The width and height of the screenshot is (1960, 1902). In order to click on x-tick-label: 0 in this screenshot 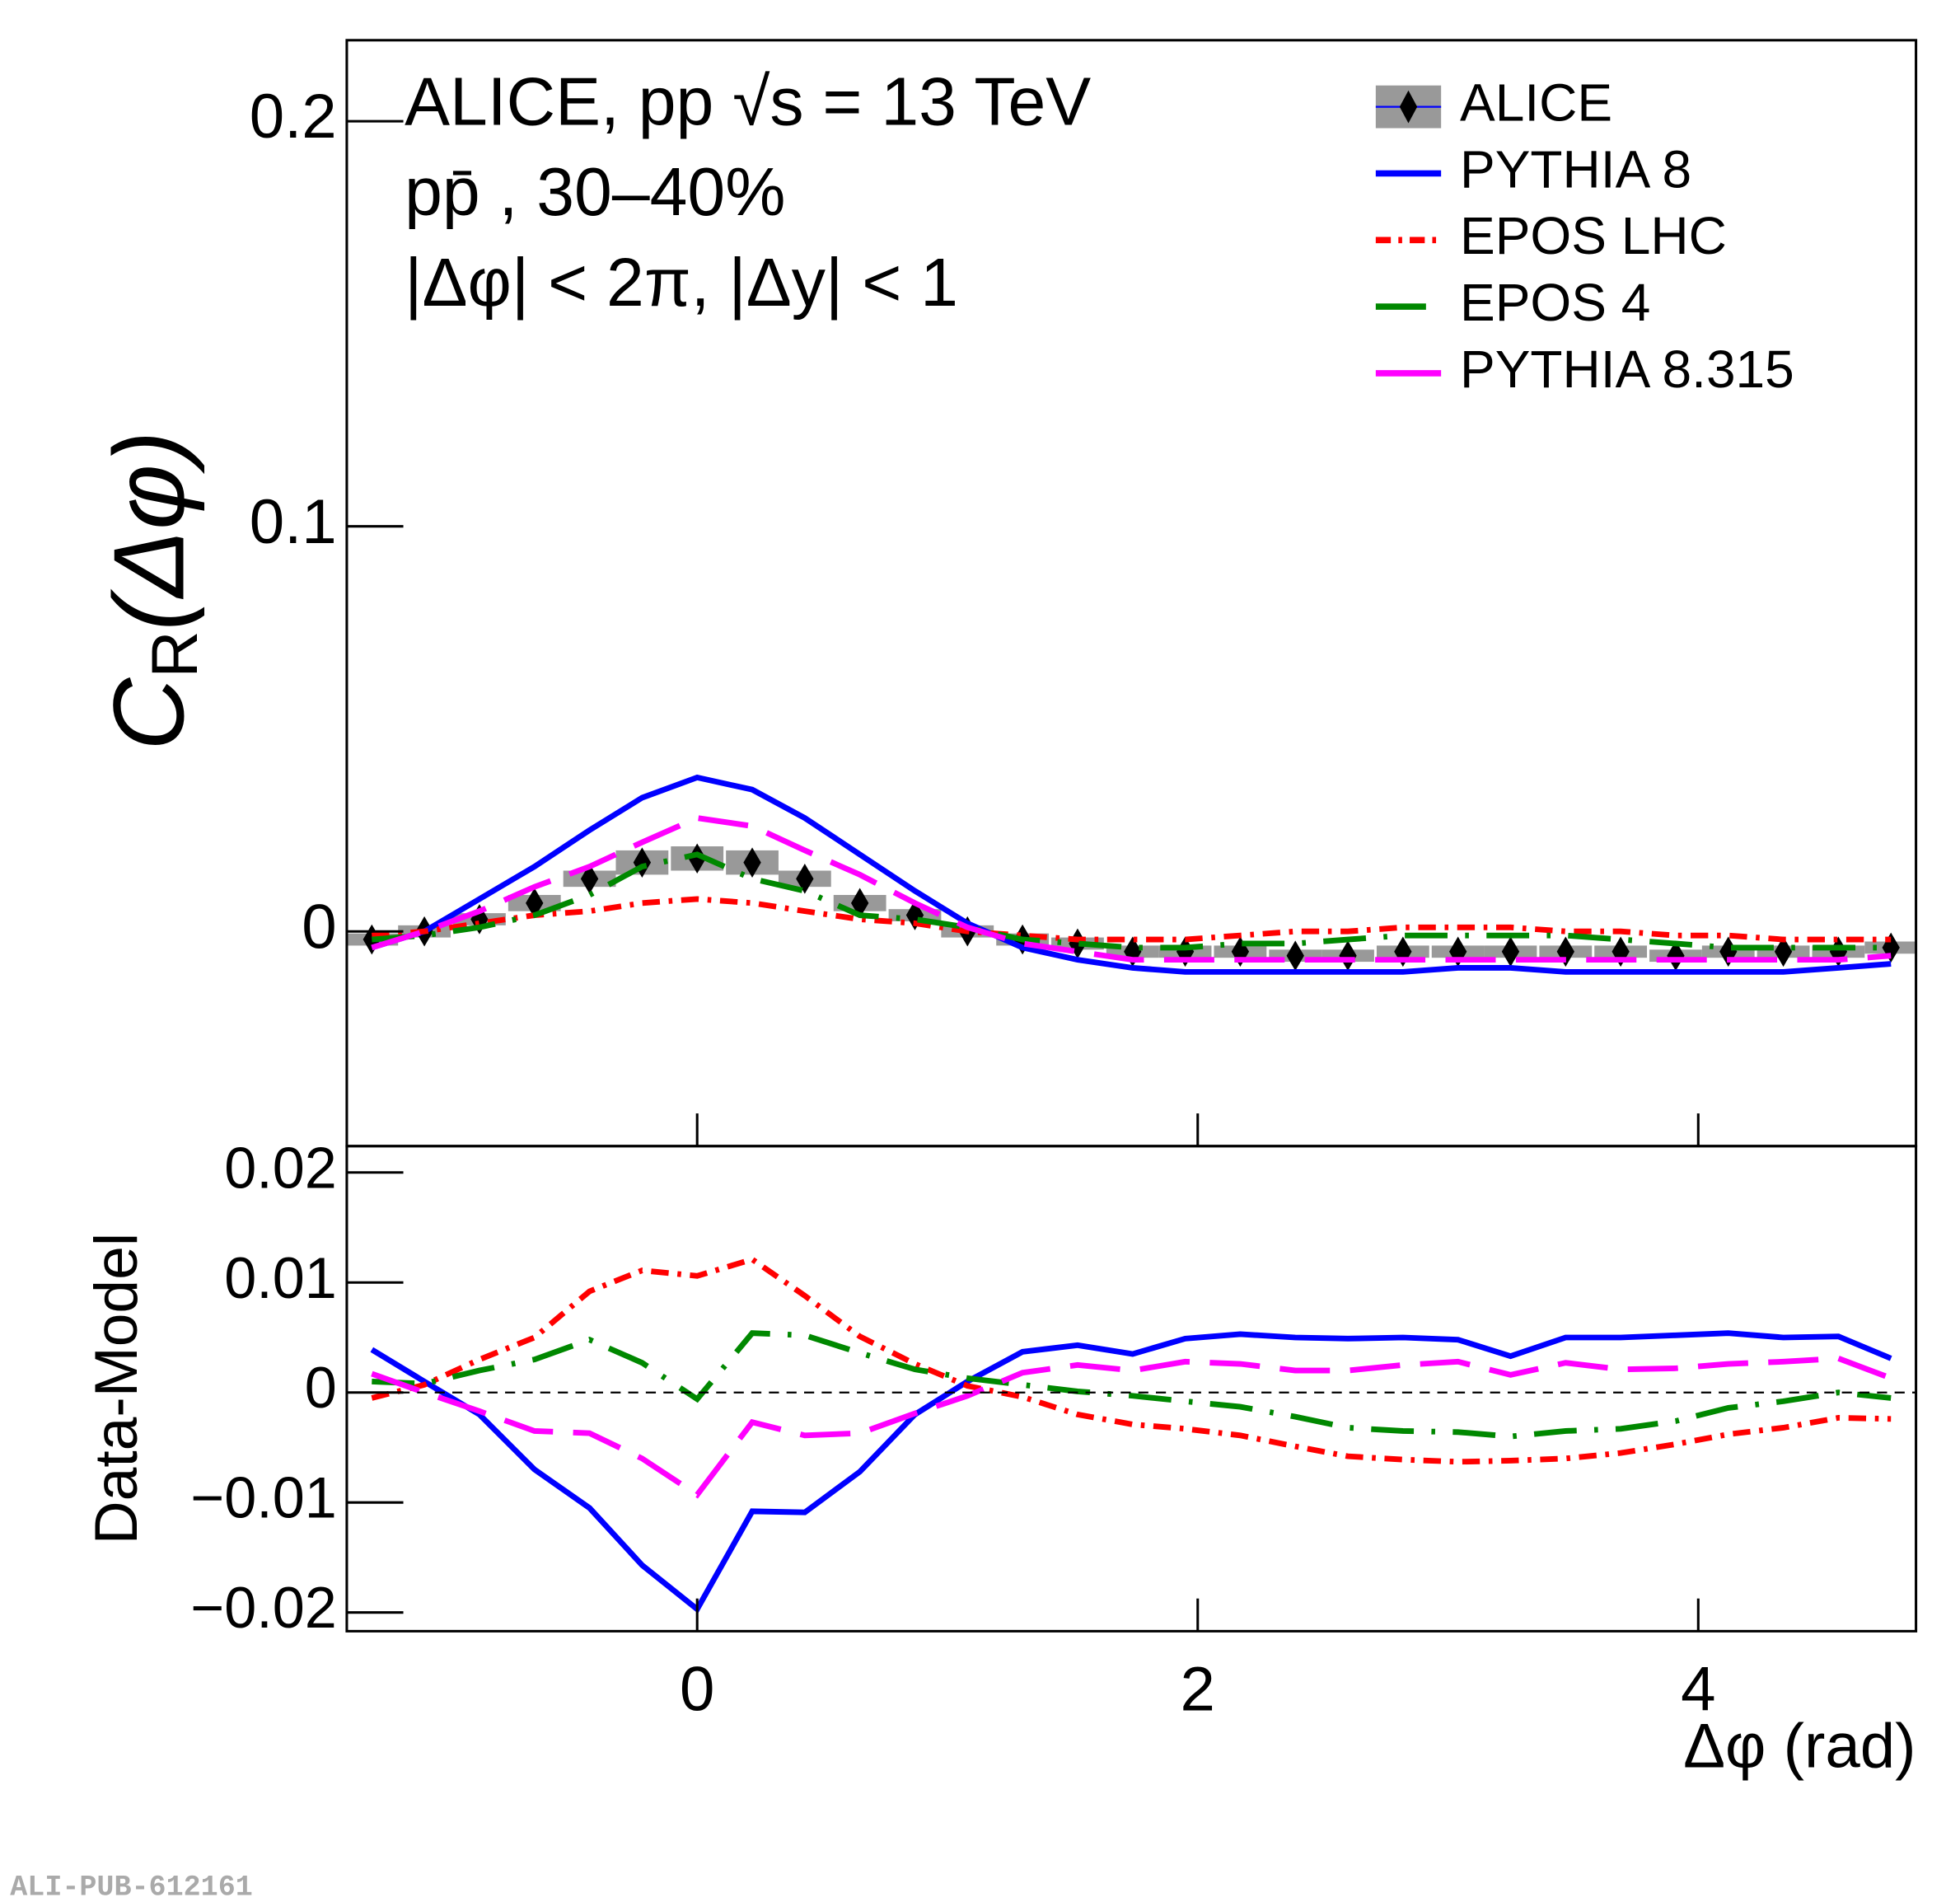, I will do `click(697, 1690)`.